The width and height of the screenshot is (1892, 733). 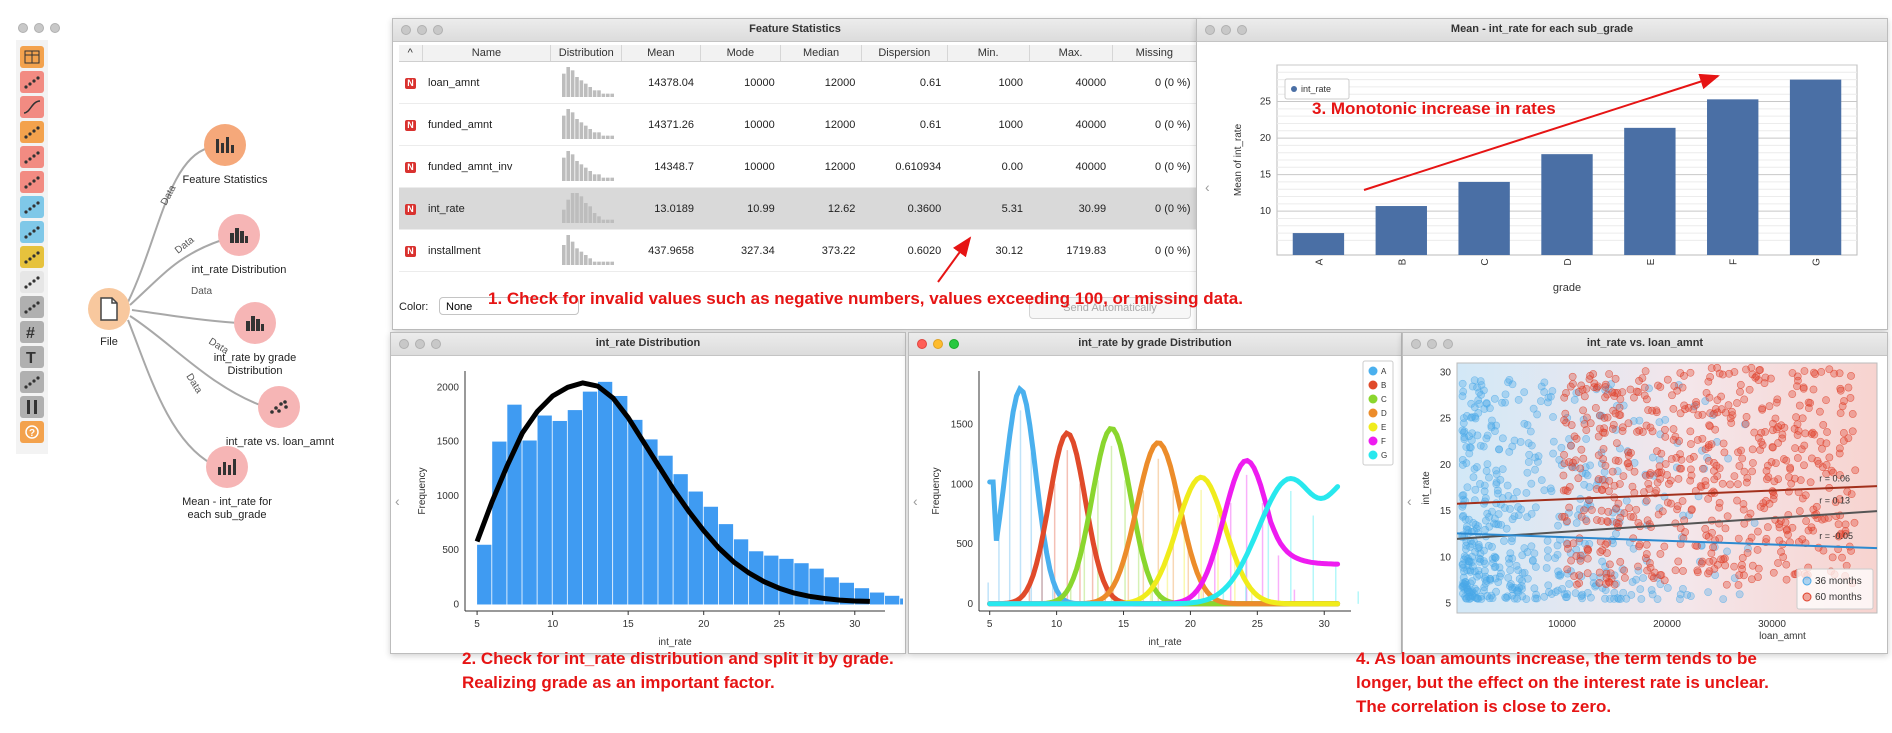 What do you see at coordinates (1733, 177) in the screenshot?
I see `bar-F` at bounding box center [1733, 177].